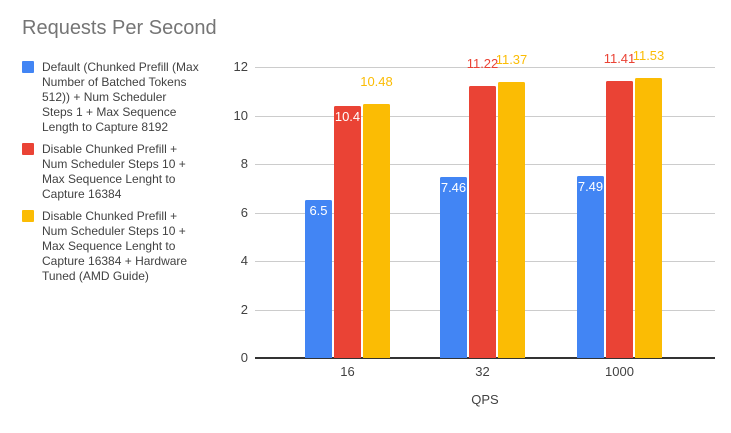 The width and height of the screenshot is (731, 433). I want to click on x-axis-title: QPS, so click(485, 399).